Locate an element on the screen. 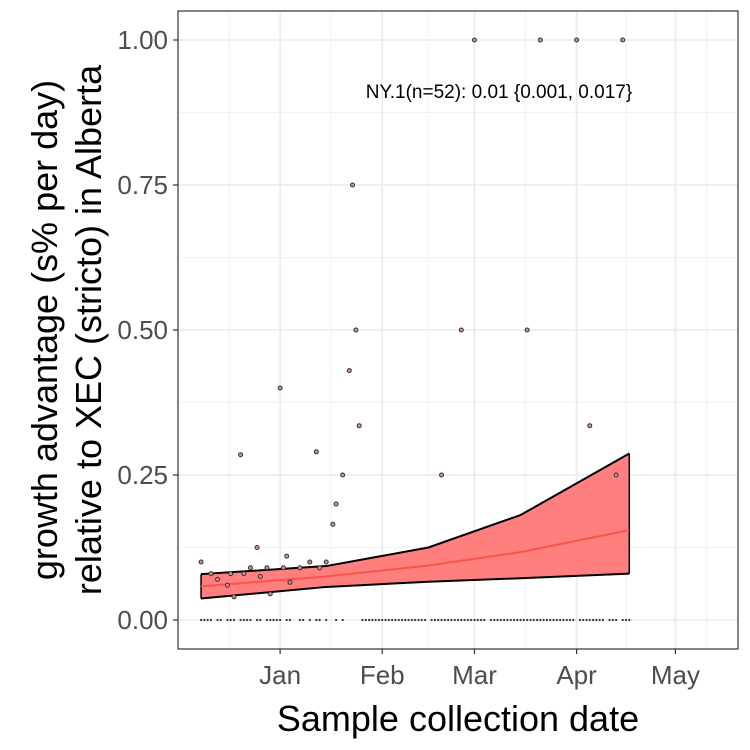  y-tick-label: 0.75 is located at coordinates (142, 185).